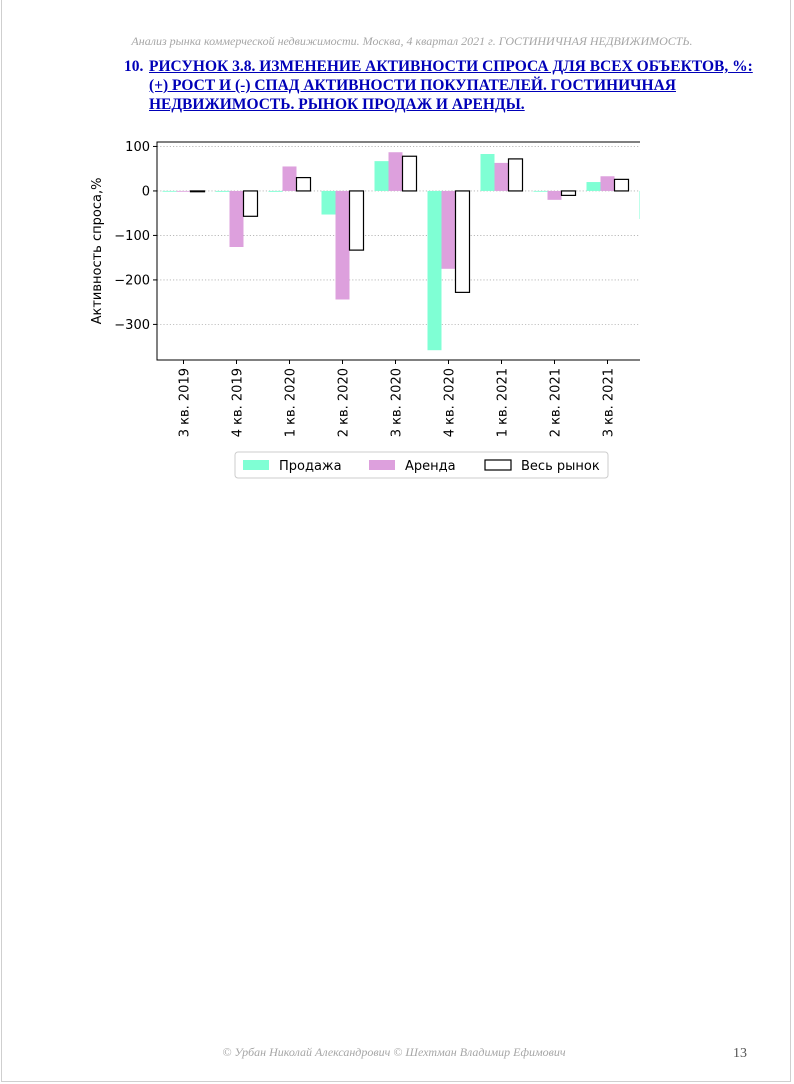 This screenshot has height=1084, width=794. Describe the element at coordinates (291, 402) in the screenshot. I see `x-tick-label: 1 кв. 2020` at that location.